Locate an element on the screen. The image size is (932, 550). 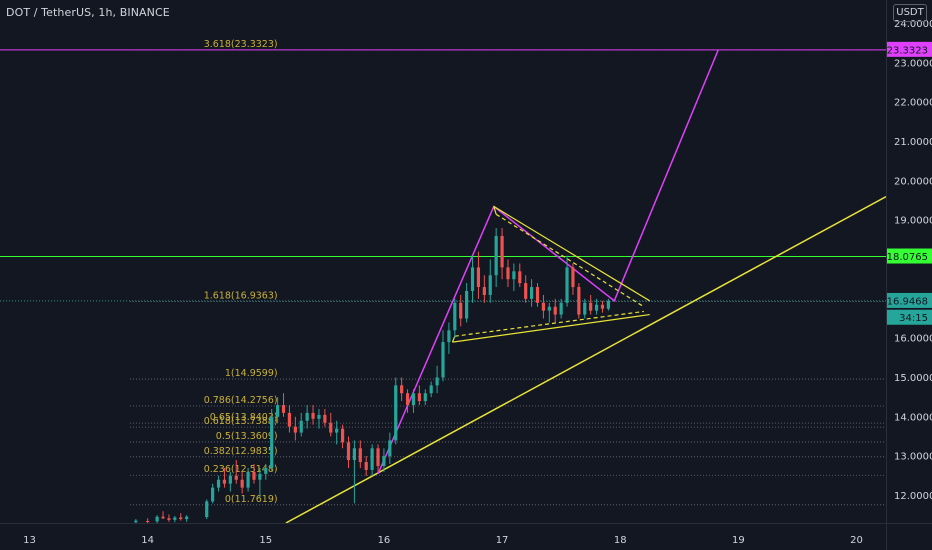
fib-level-label: 0(11.7619) is located at coordinates (251, 499).